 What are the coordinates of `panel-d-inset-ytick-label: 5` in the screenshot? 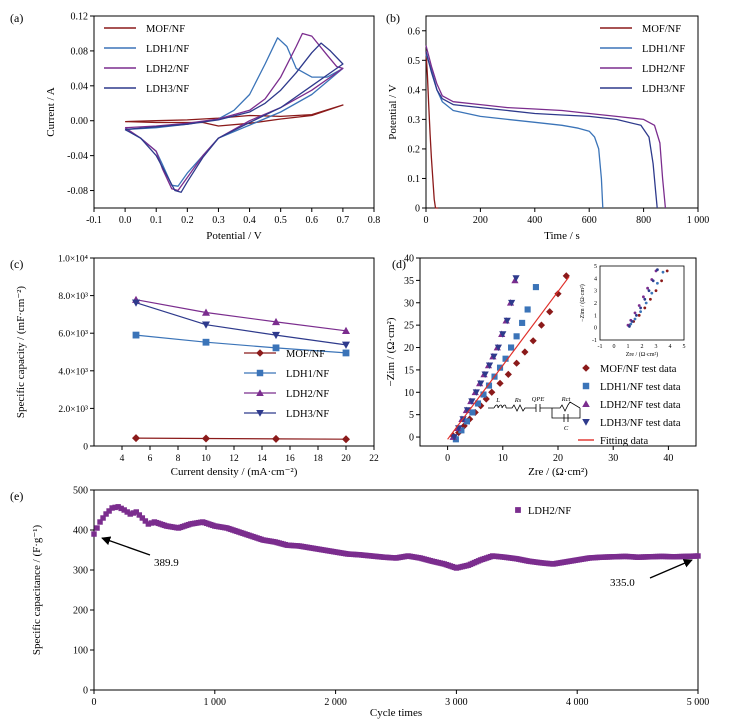 It's located at (595, 267).